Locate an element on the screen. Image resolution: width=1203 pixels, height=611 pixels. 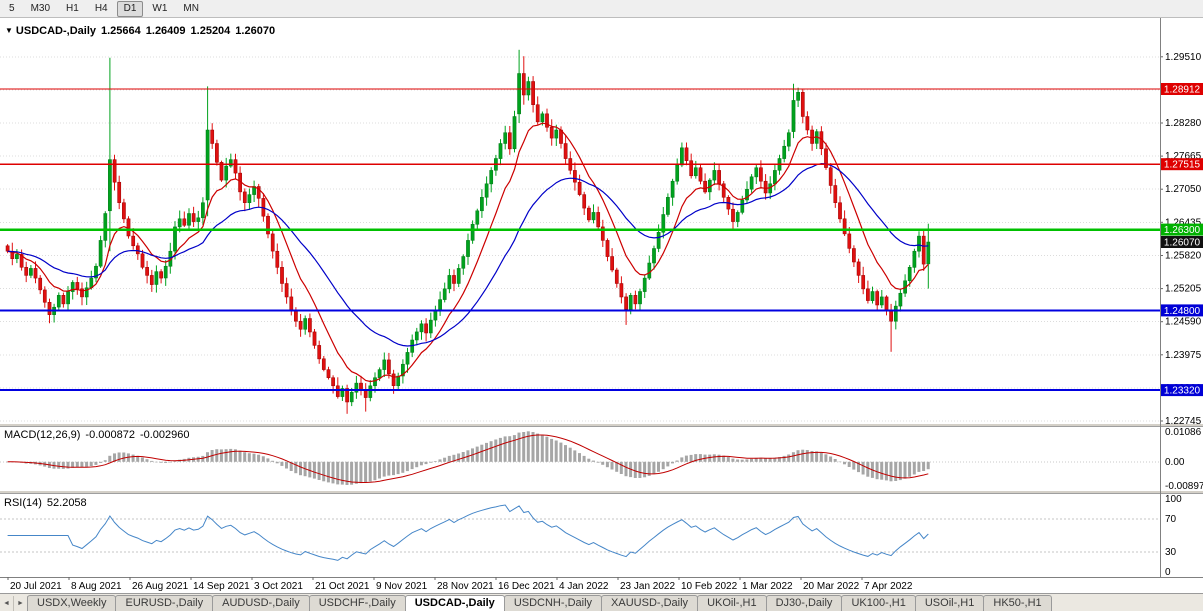
one-click-trading-toggle: ▼ is located at coordinates (9, 30).